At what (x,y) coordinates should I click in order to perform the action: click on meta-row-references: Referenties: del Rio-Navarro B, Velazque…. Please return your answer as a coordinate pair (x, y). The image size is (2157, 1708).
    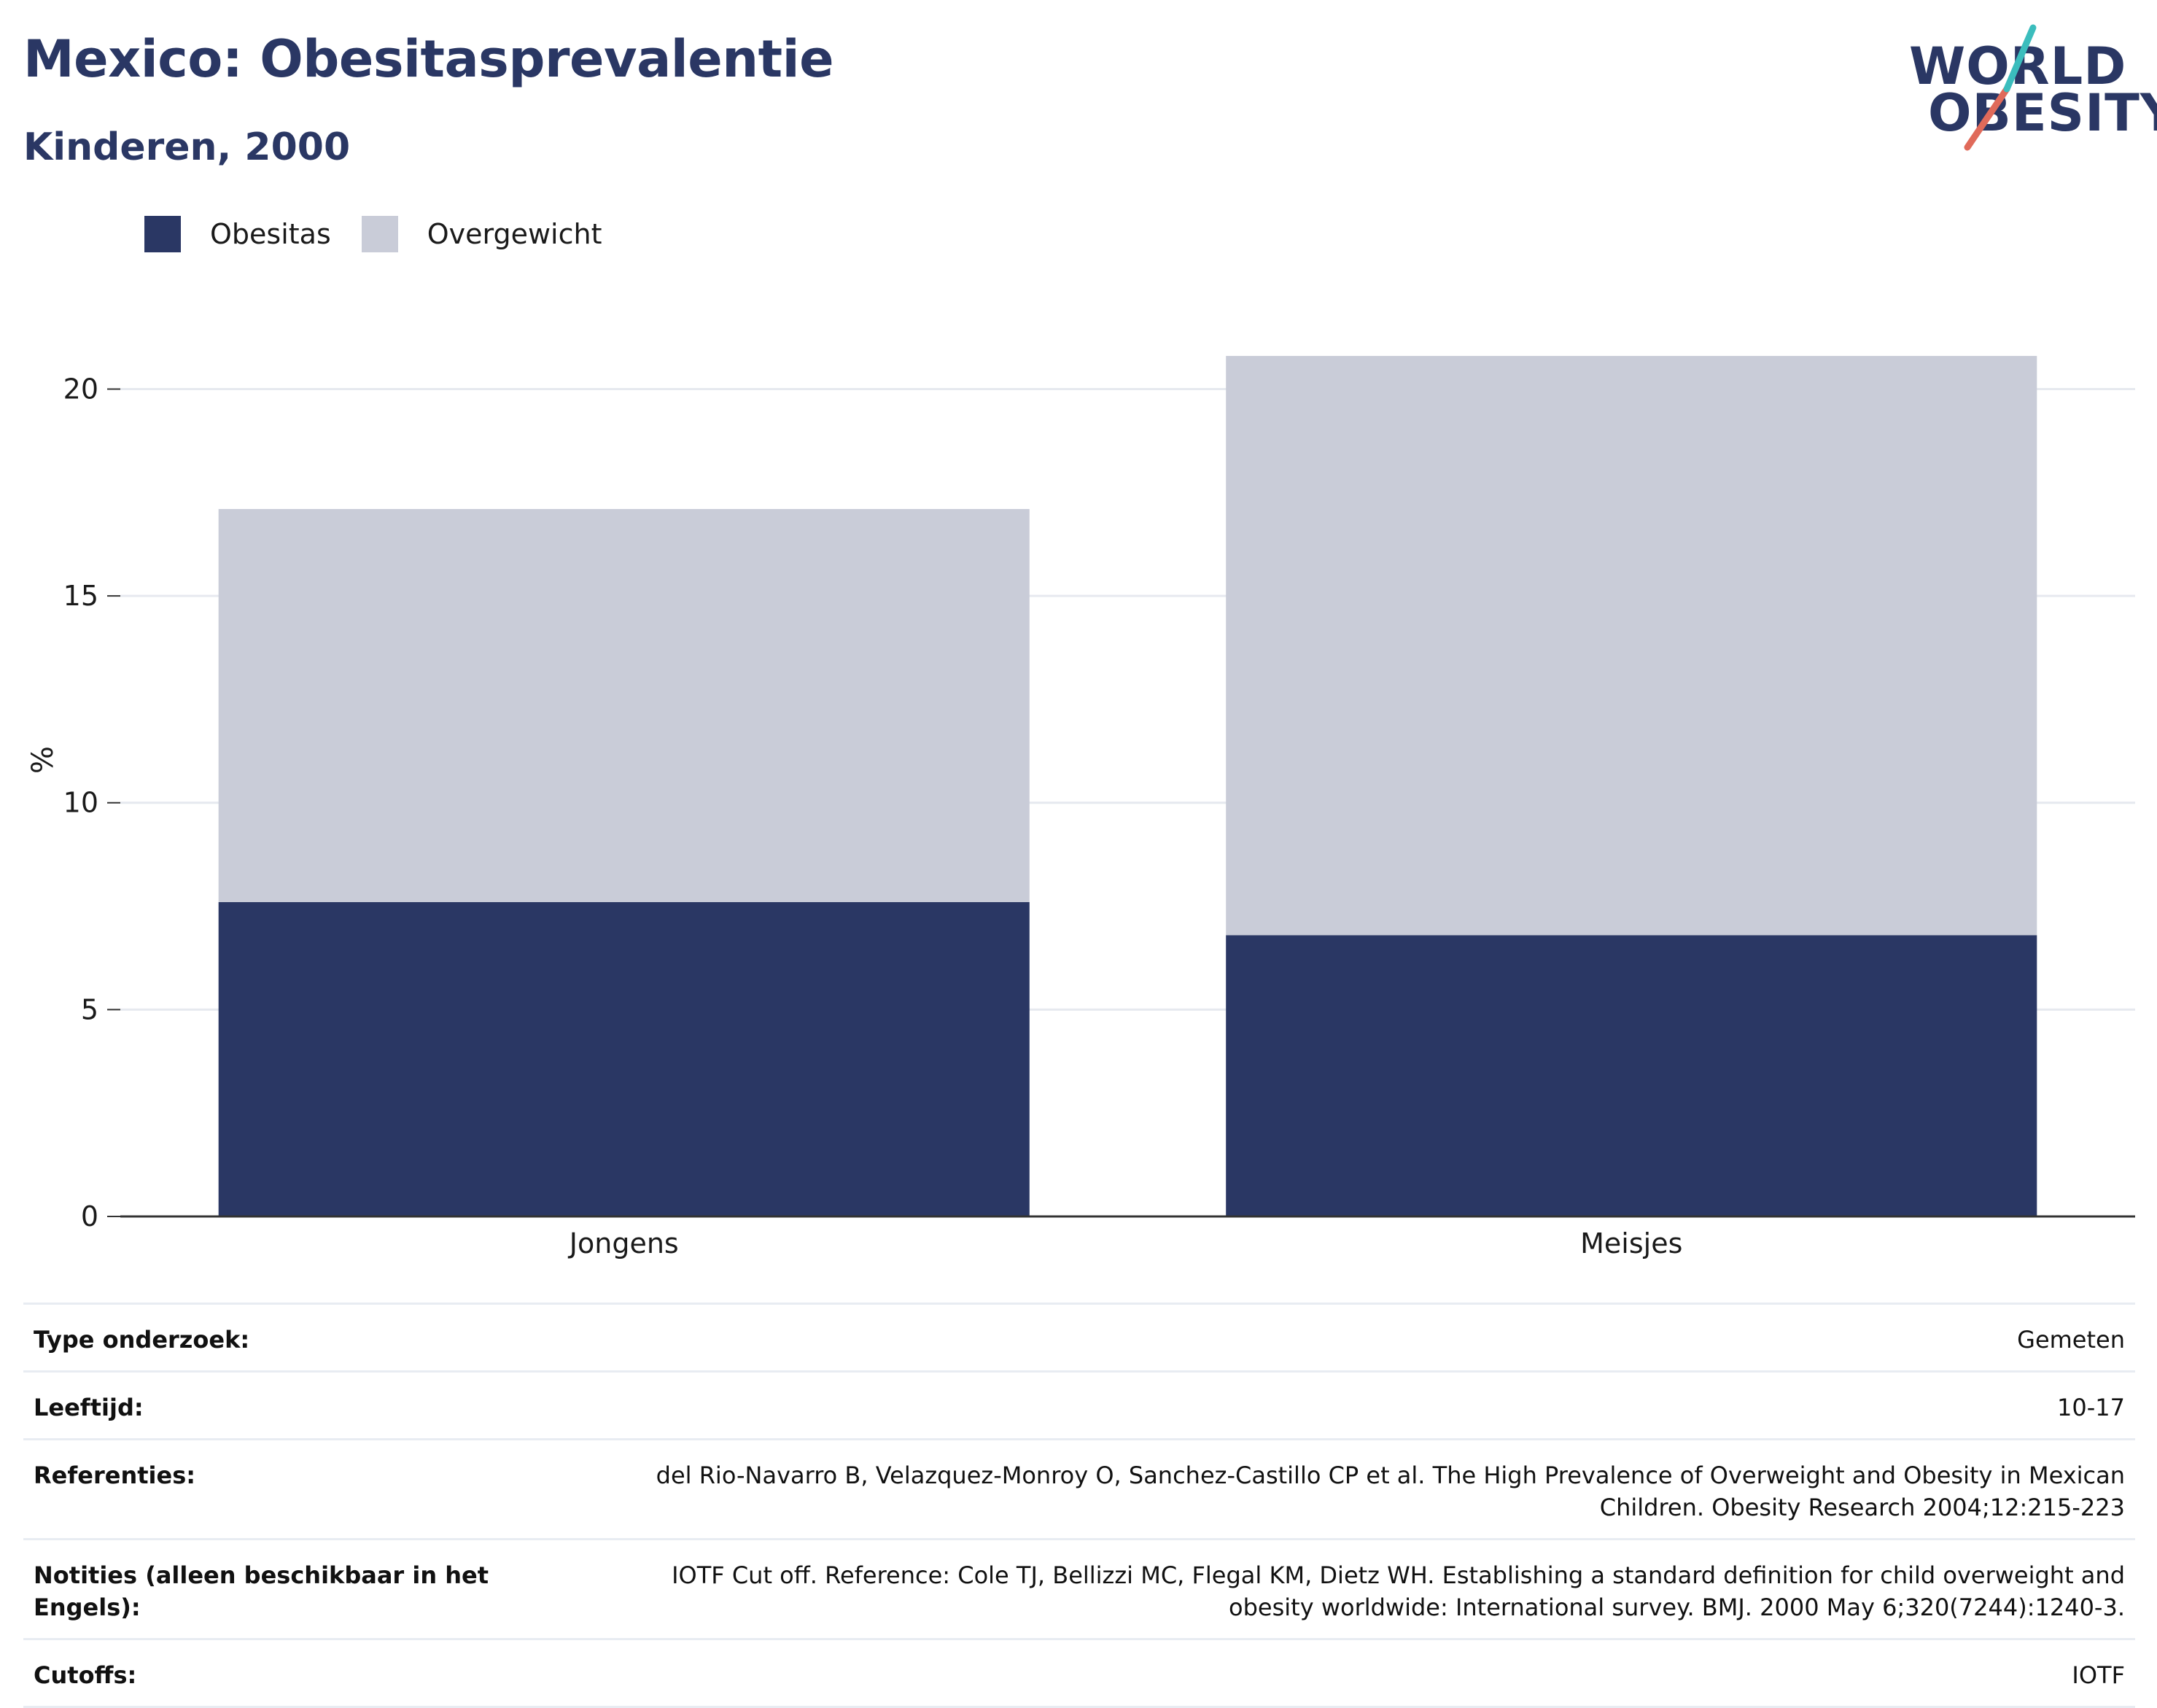
    Looking at the image, I should click on (1079, 1488).